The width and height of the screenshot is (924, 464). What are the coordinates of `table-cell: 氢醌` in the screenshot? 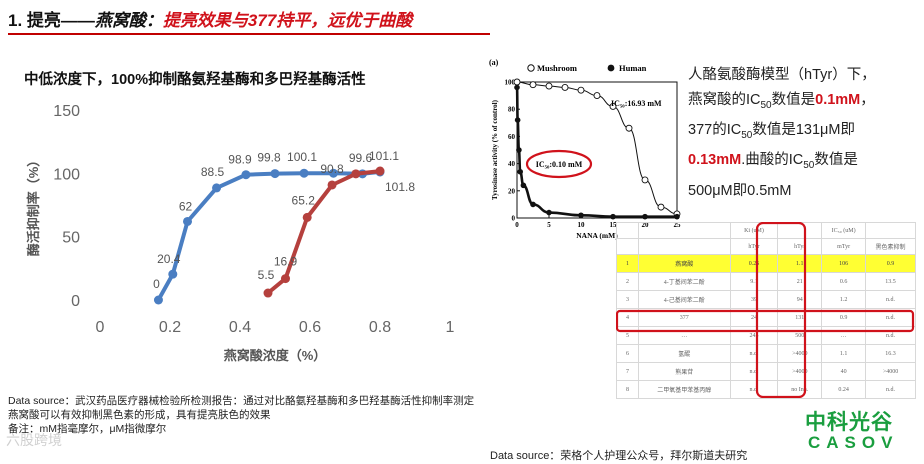 It's located at (684, 353).